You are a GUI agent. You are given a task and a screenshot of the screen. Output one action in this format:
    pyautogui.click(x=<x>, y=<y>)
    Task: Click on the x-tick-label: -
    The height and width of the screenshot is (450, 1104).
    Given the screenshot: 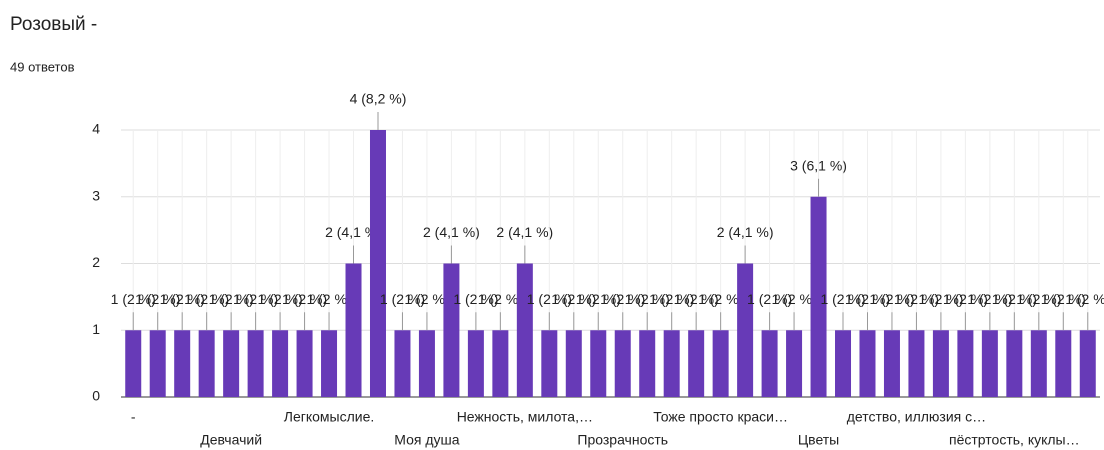 What is the action you would take?
    pyautogui.click(x=133, y=417)
    